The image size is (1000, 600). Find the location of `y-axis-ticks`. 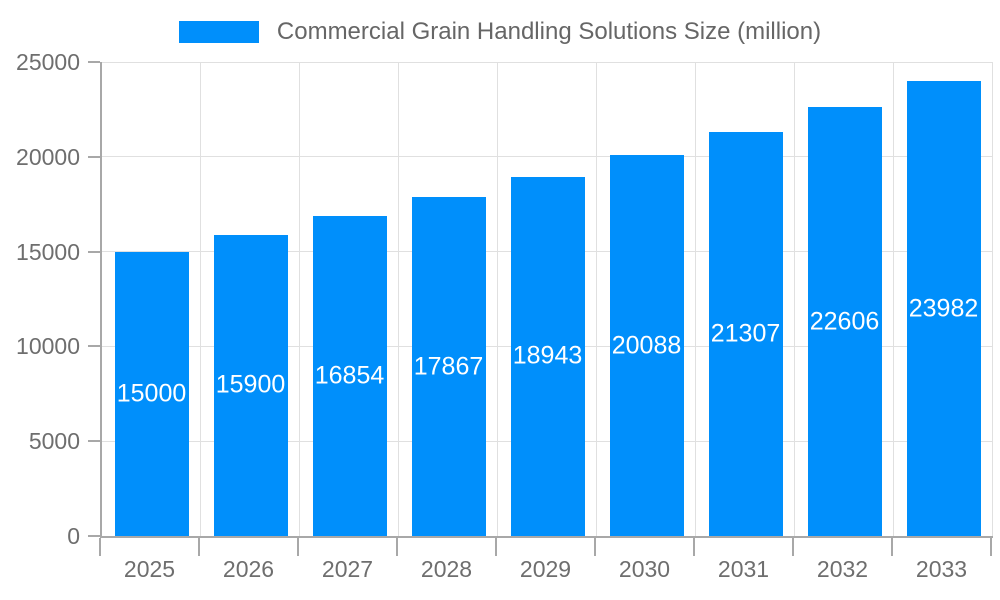

y-axis-ticks is located at coordinates (94, 299).